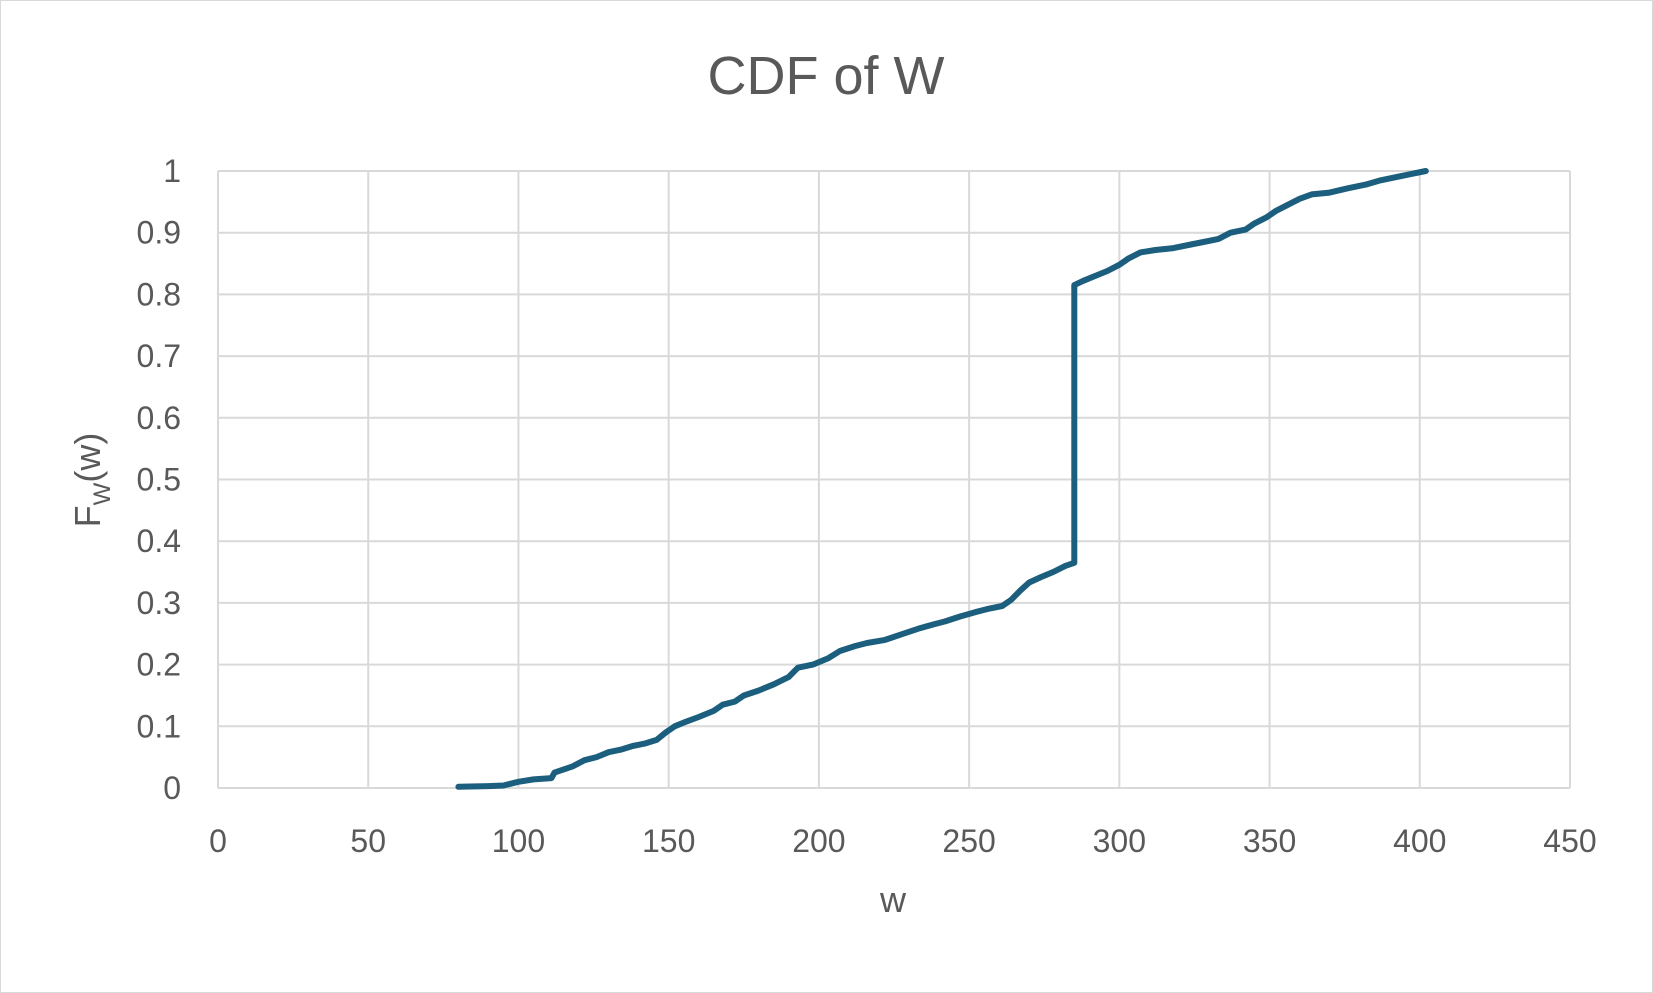 This screenshot has height=993, width=1653. Describe the element at coordinates (159, 726) in the screenshot. I see `y-tick-label: 0.1` at that location.